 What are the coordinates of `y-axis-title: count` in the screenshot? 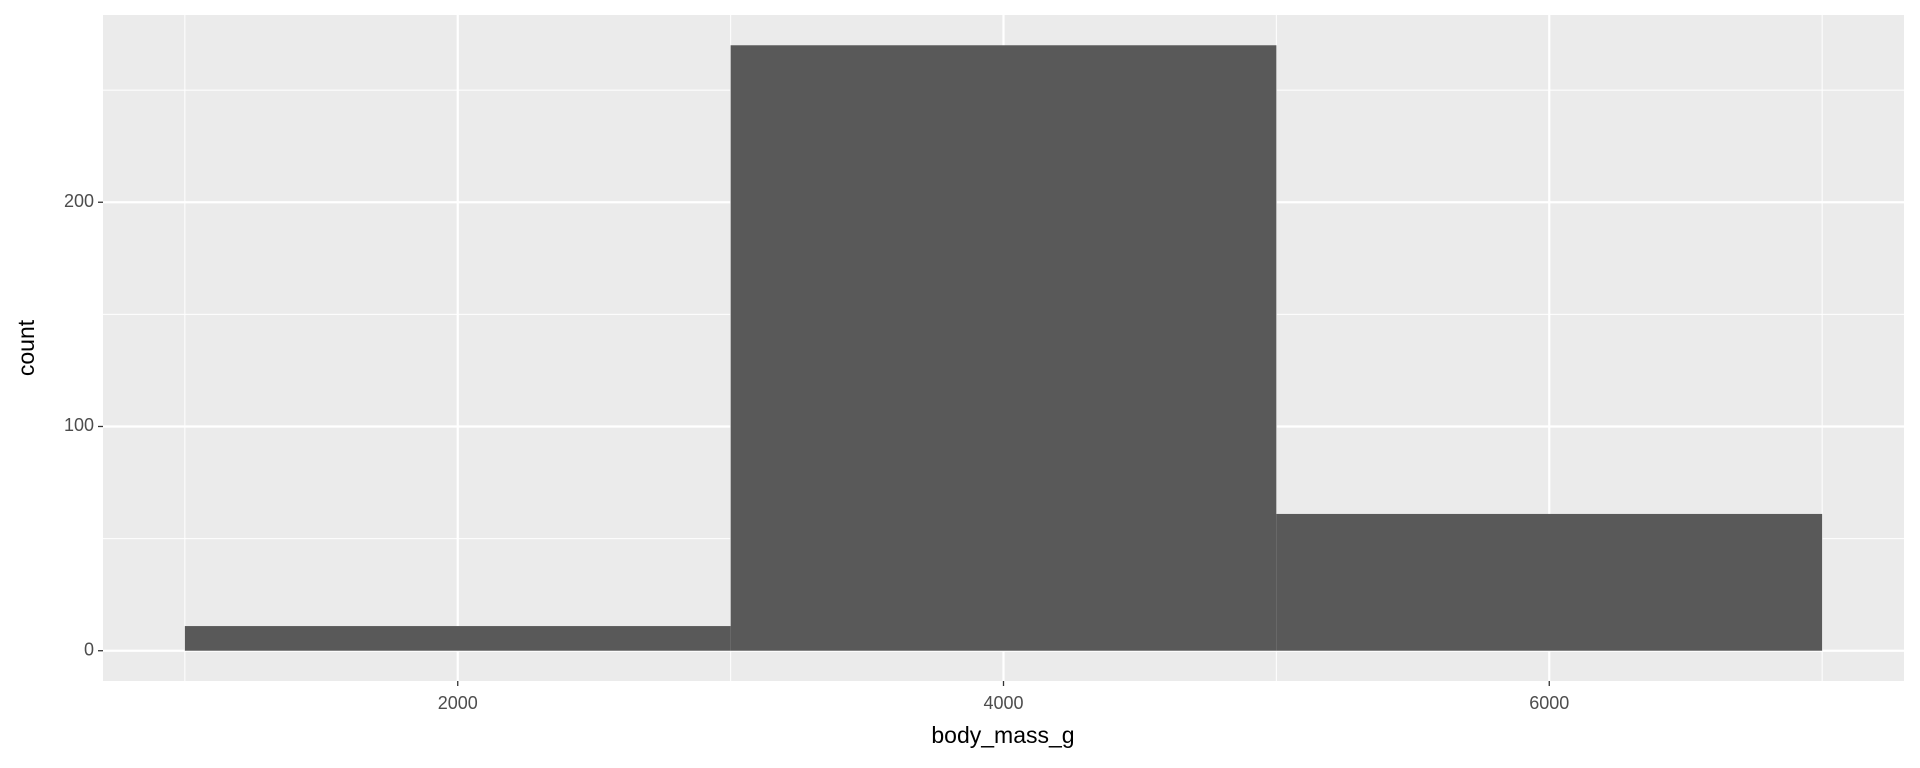 It's located at (26, 347).